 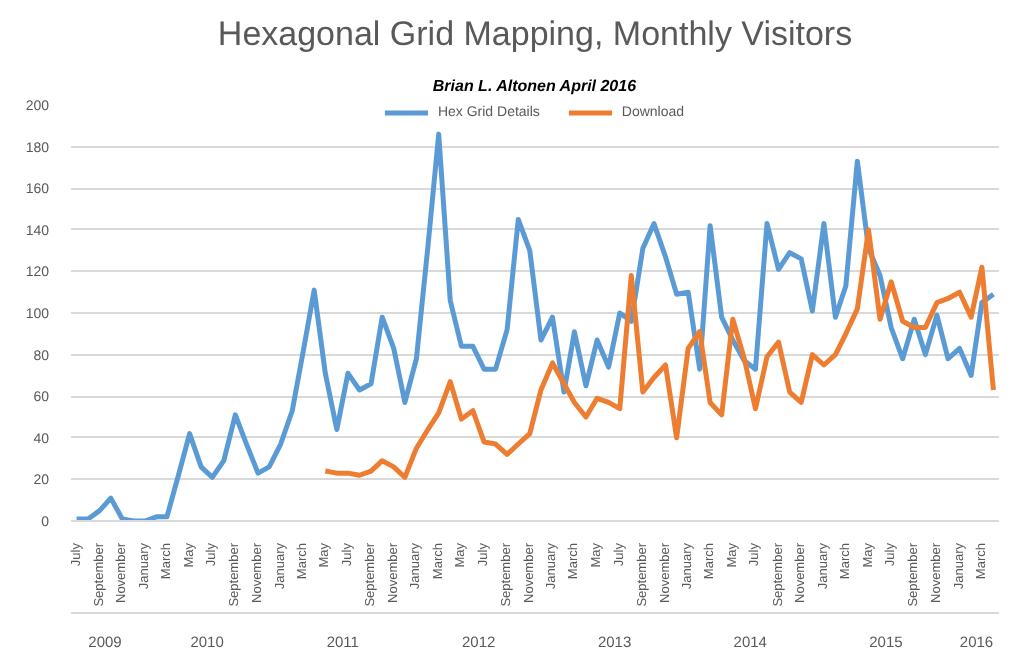 What do you see at coordinates (535, 86) in the screenshot?
I see `chart-subtitle: Brian L. Altonen April 2016` at bounding box center [535, 86].